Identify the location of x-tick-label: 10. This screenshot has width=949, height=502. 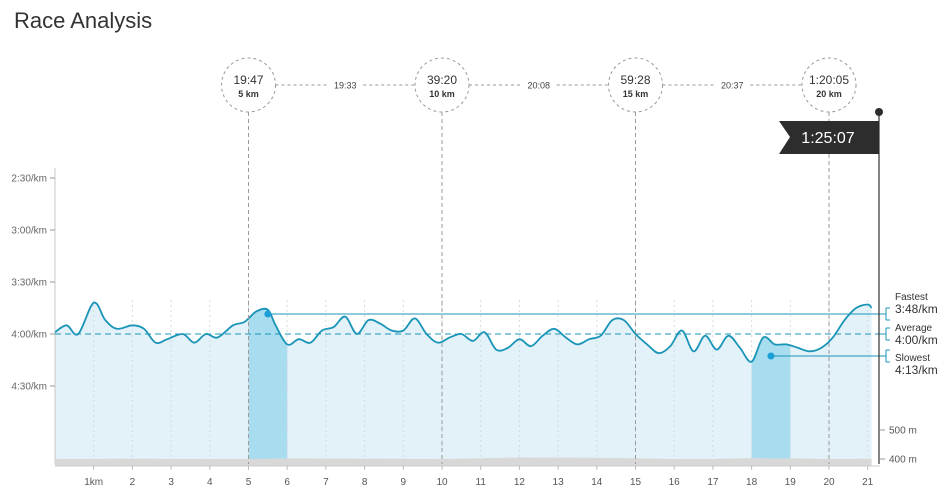
(442, 482).